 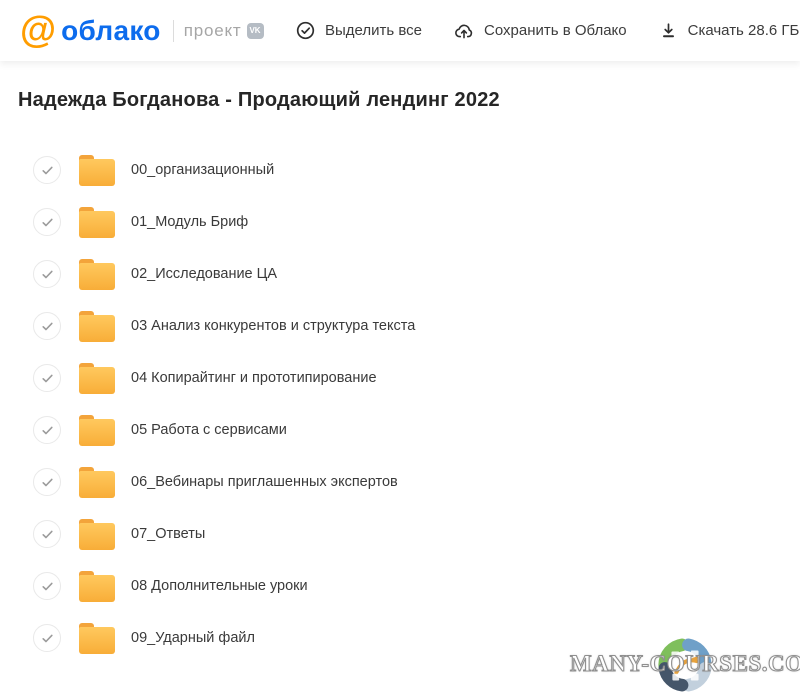 I want to click on folder-name: 00_организационный, so click(x=203, y=170).